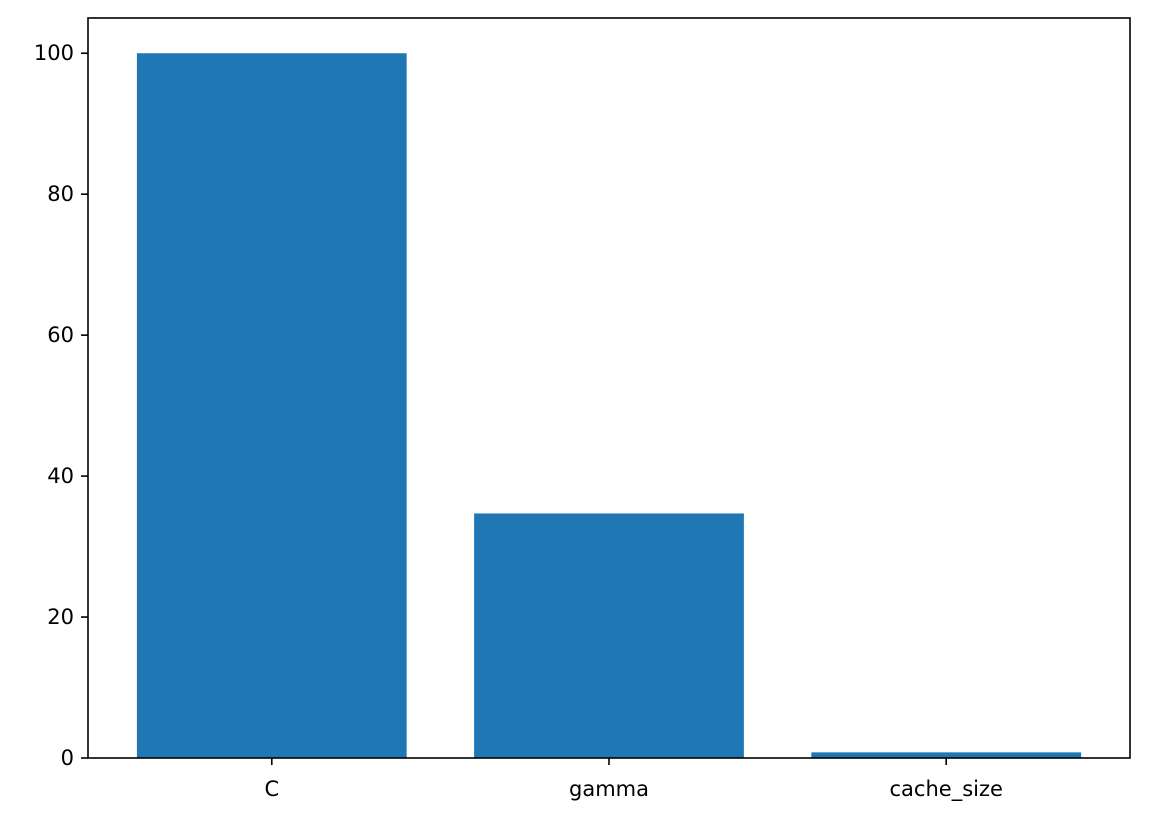  Describe the element at coordinates (67, 758) in the screenshot. I see `y-tick-label: 0` at that location.